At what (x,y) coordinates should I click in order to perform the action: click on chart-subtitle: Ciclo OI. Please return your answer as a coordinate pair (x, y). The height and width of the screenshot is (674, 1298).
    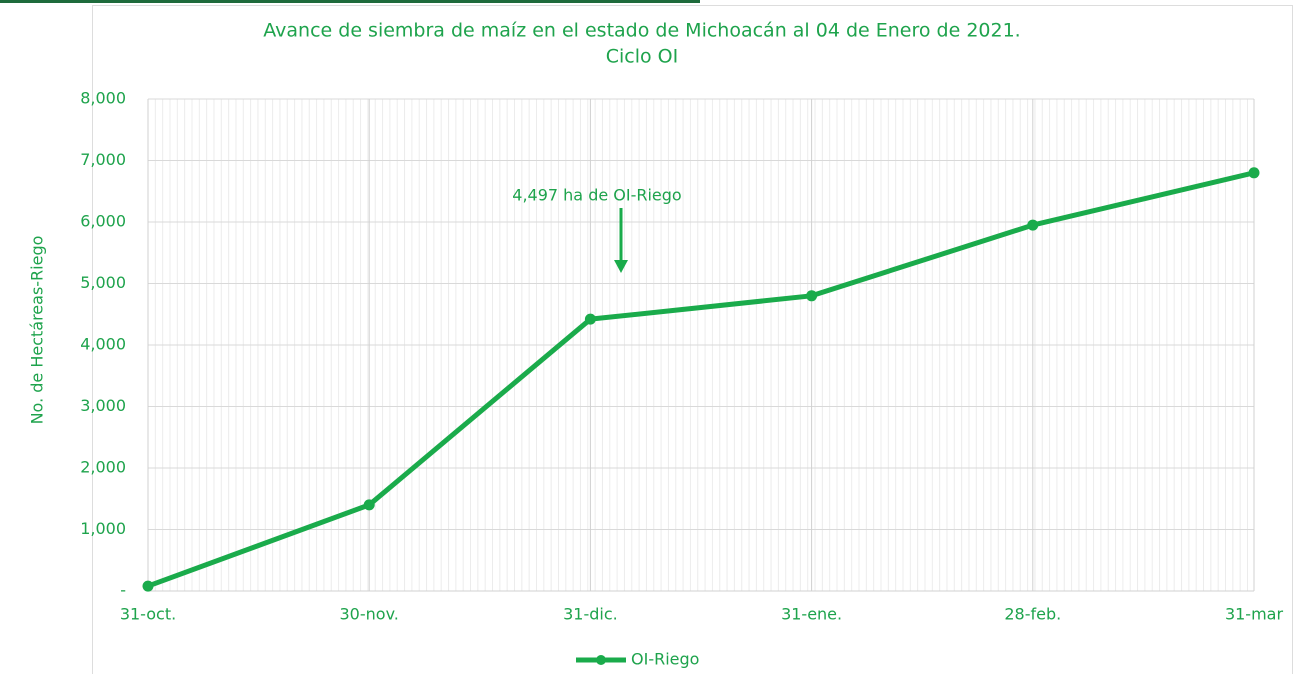
    Looking at the image, I should click on (642, 57).